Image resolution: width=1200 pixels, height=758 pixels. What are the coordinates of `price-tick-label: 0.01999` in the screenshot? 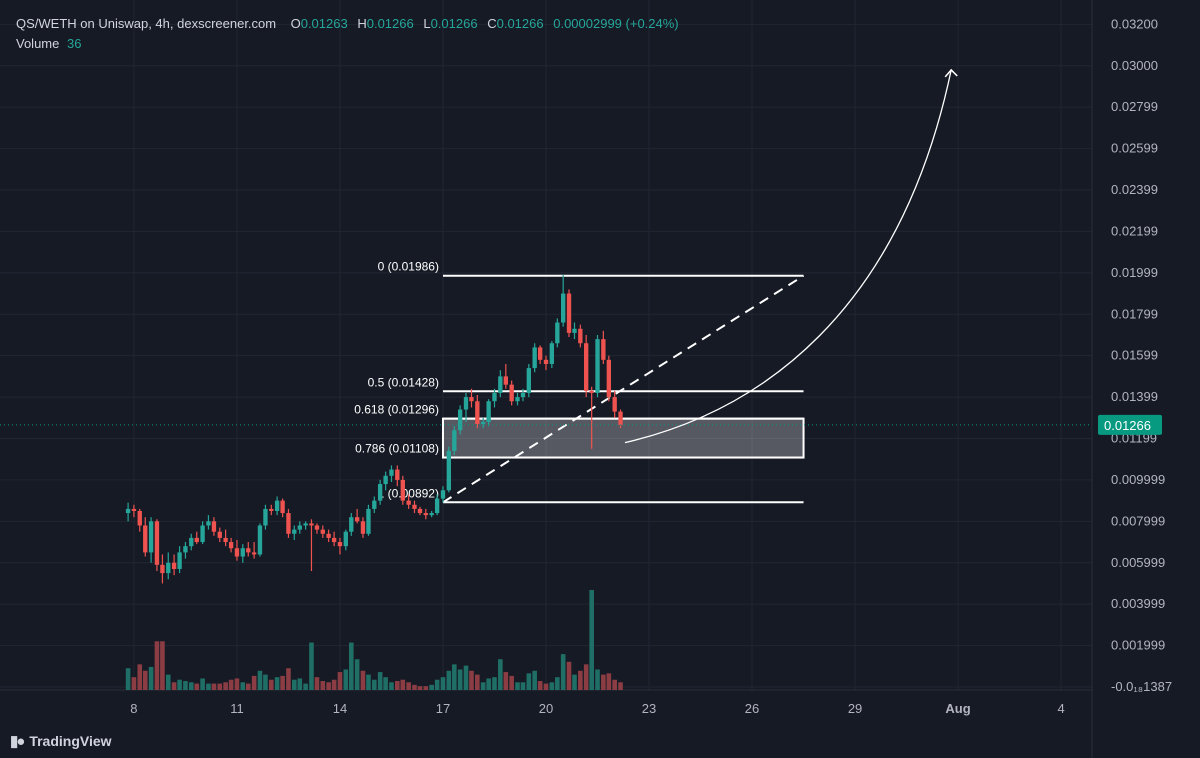 It's located at (1134, 272).